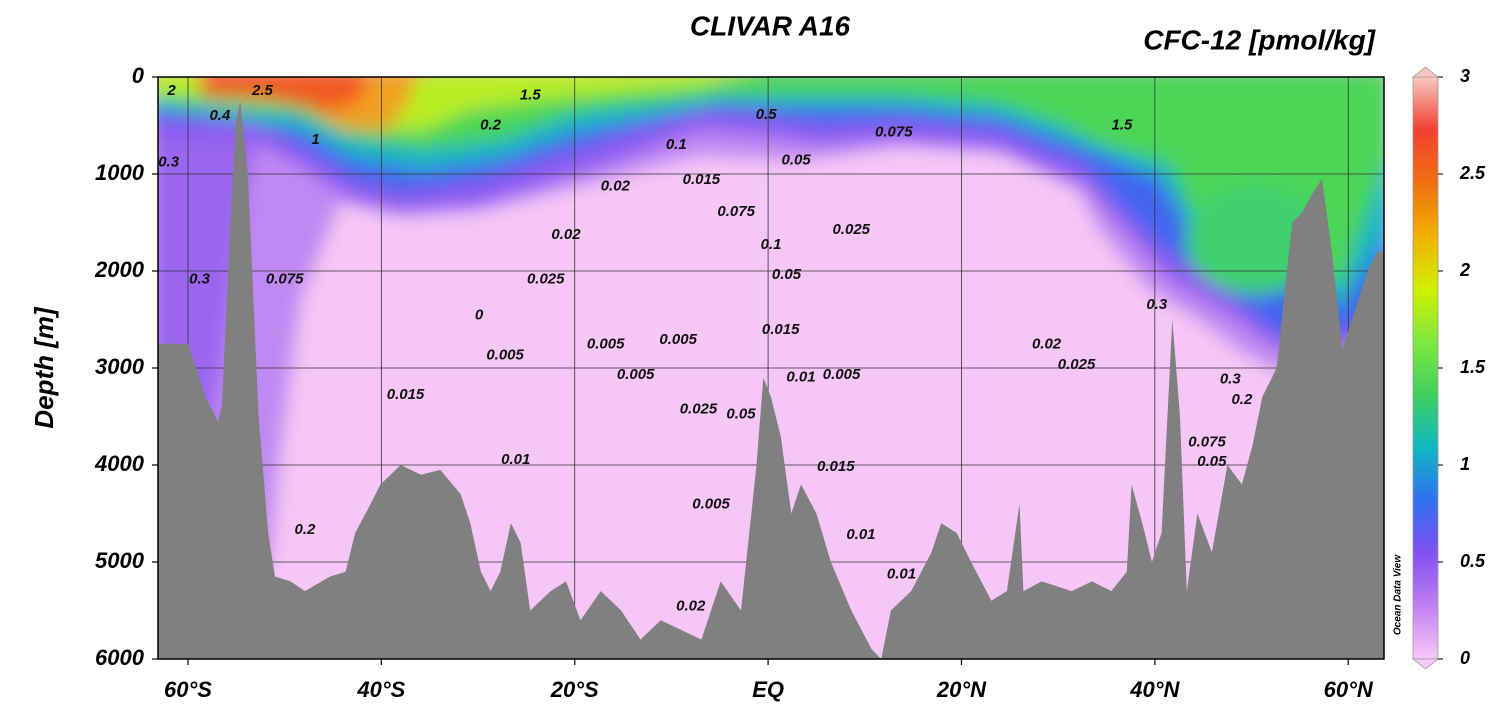 This screenshot has width=1500, height=716. Describe the element at coordinates (1425, 368) in the screenshot. I see `colorbar-scale` at that location.